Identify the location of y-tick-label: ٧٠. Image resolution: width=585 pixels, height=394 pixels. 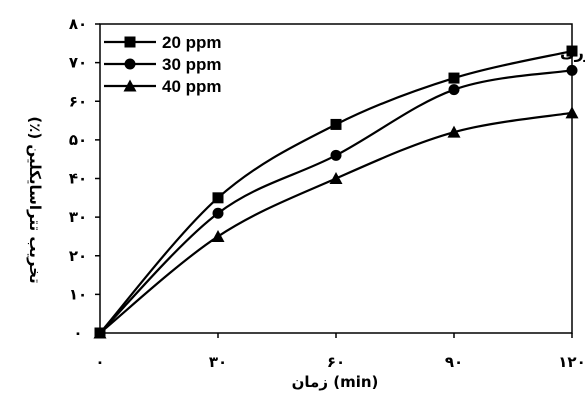
(78, 63).